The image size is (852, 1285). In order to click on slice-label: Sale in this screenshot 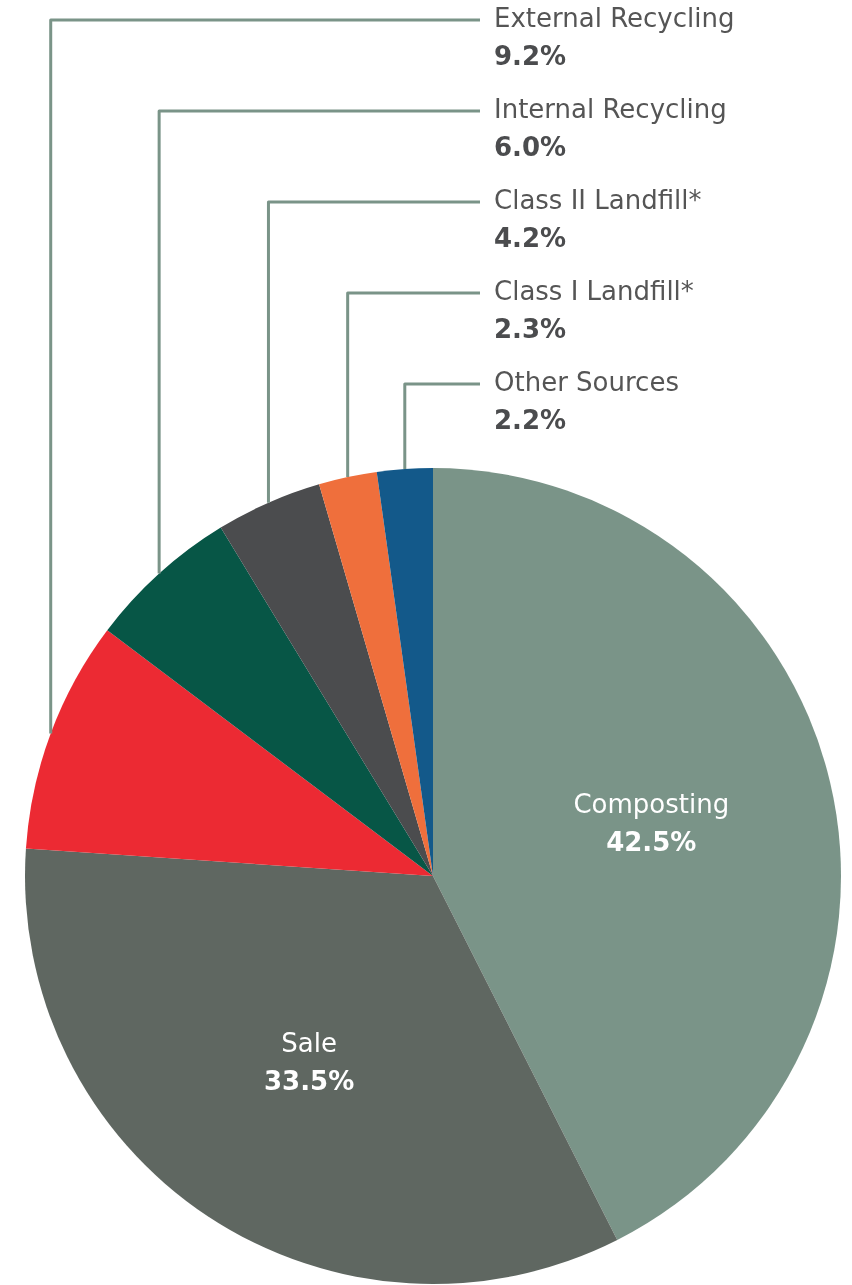, I will do `click(309, 1042)`.